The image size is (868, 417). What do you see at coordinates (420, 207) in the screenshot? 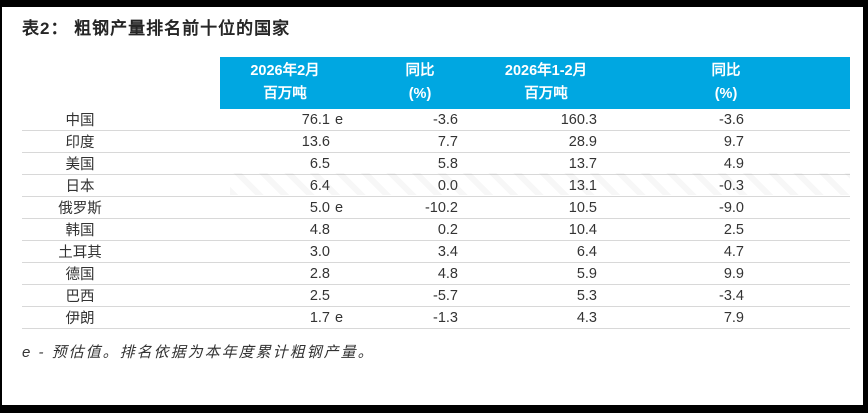
I see `cell-yoy-feb: -10.2` at bounding box center [420, 207].